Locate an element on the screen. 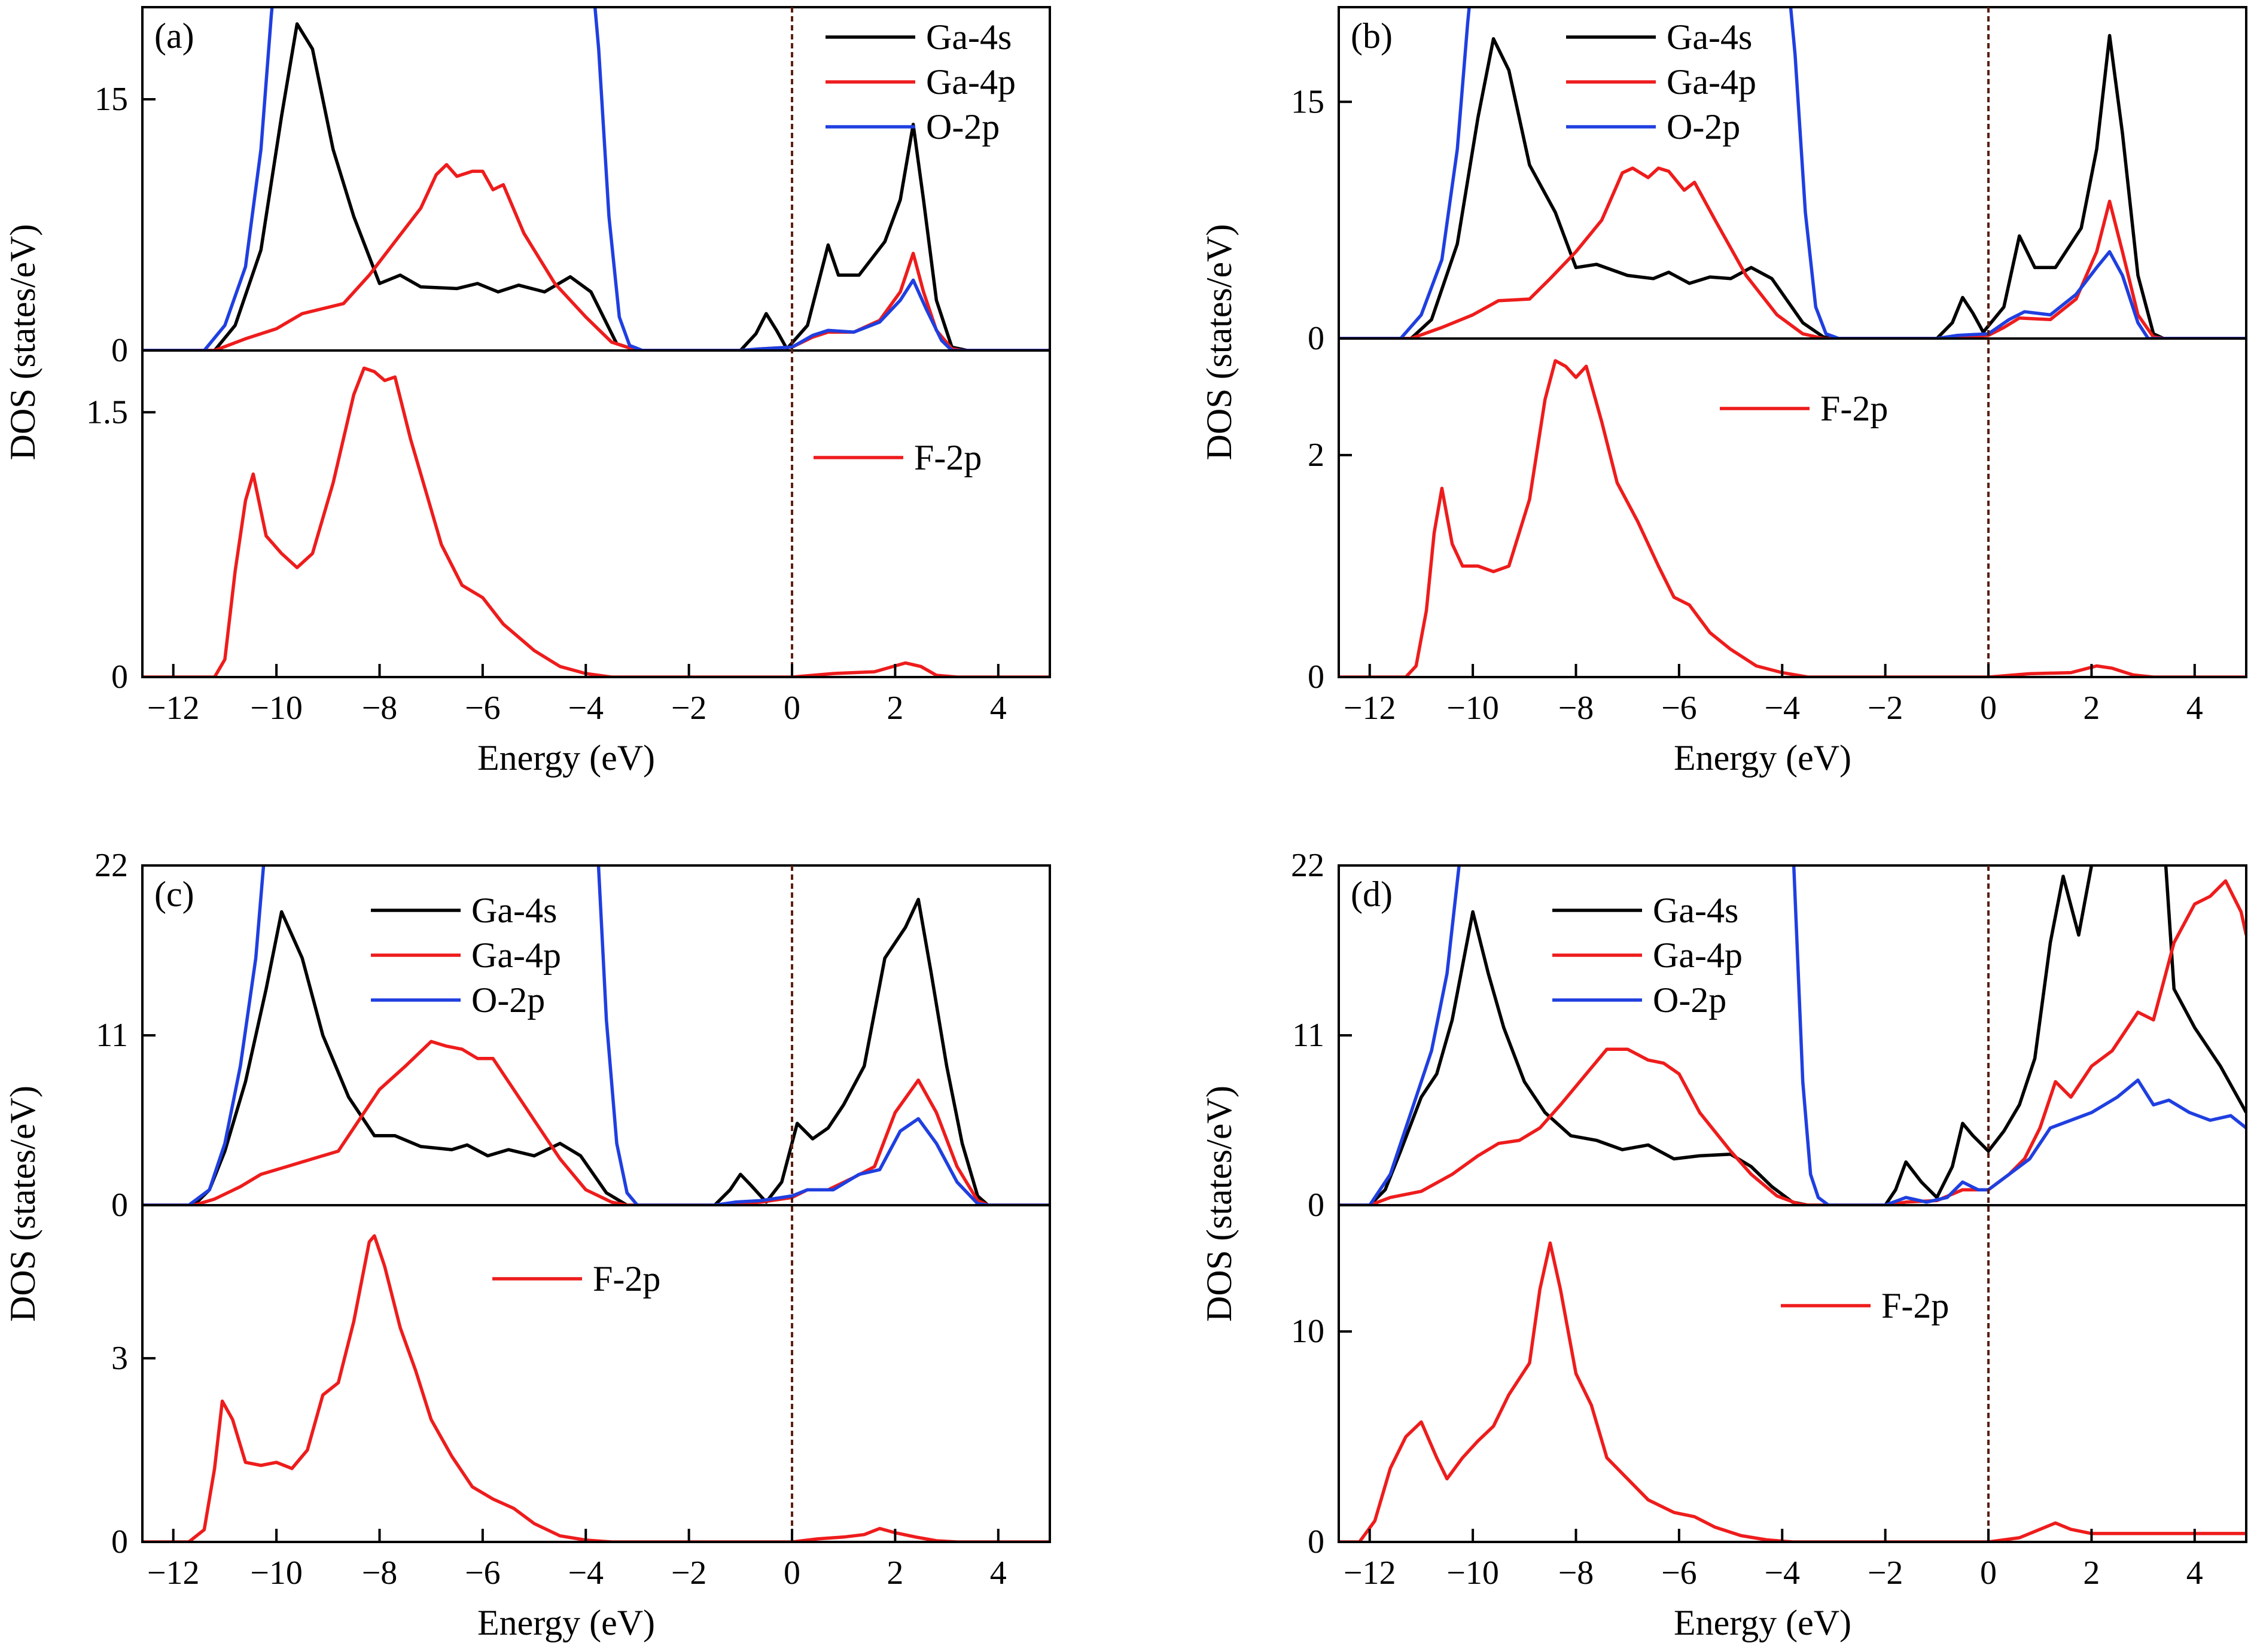  bottom-ytick-label: 1.5 is located at coordinates (107, 412).